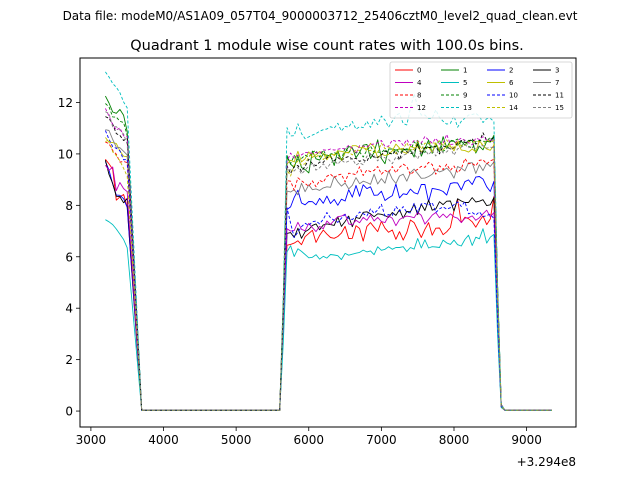 This screenshot has width=640, height=480. What do you see at coordinates (65, 154) in the screenshot?
I see `y-tick-label: 10` at bounding box center [65, 154].